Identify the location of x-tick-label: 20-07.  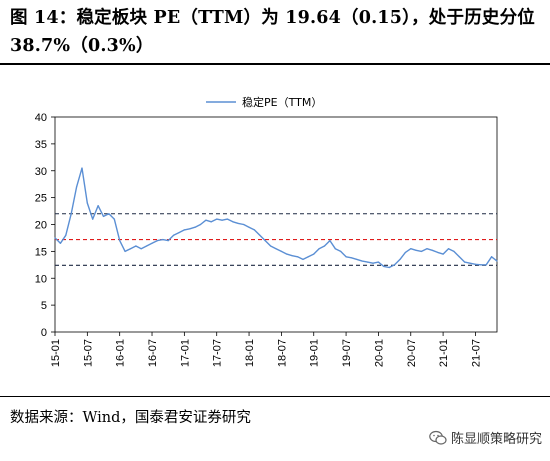
(412, 353).